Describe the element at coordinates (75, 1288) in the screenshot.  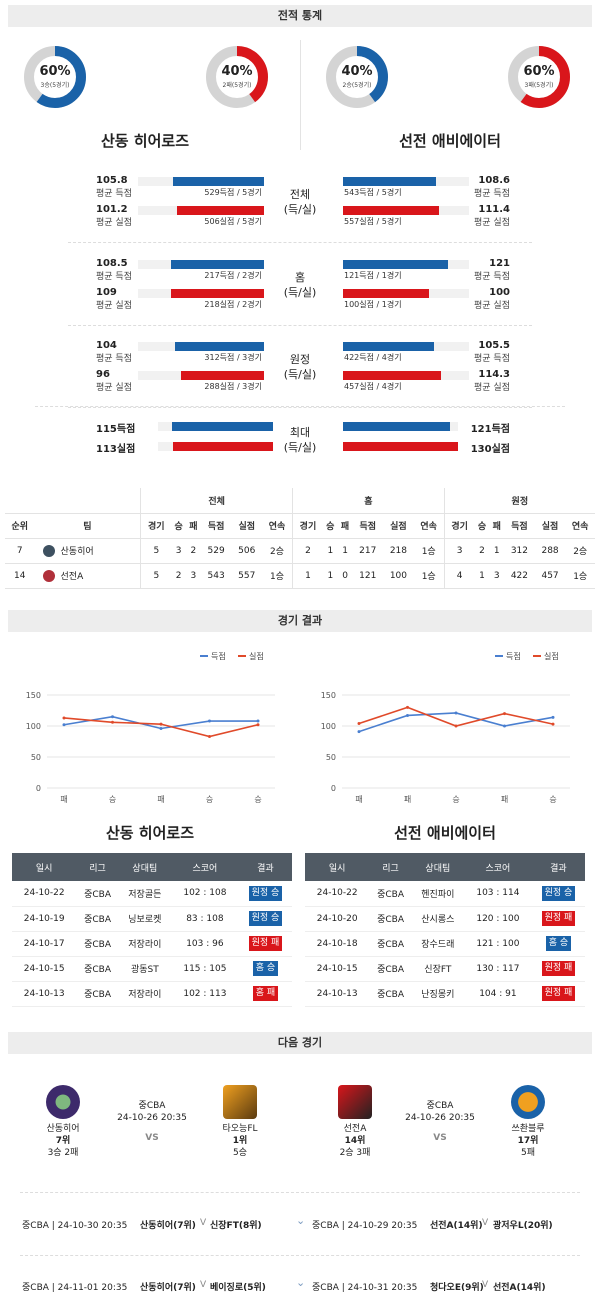
I see `fixture-left: 중CBA | 24-11-01 20:35` at that location.